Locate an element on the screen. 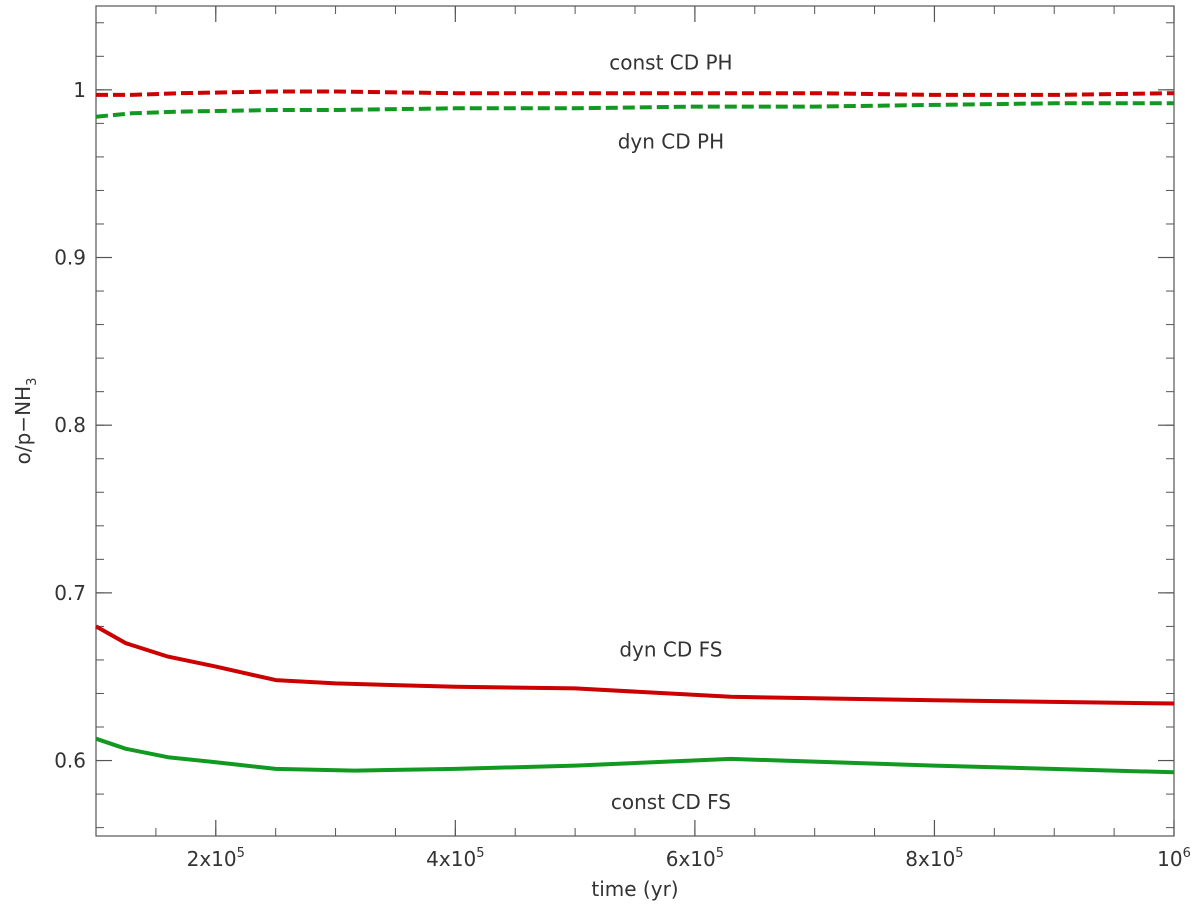 The height and width of the screenshot is (910, 1200). series-annotation: dyn CD FS is located at coordinates (670, 650).